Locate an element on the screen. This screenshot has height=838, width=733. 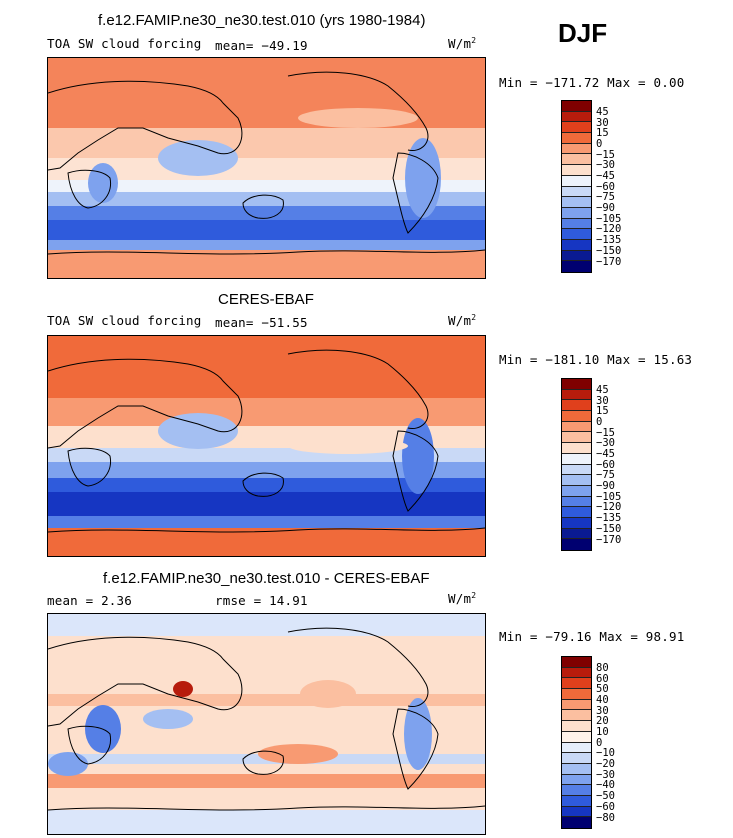
panel2-colorbar-tick: −75 is located at coordinates (605, 475).